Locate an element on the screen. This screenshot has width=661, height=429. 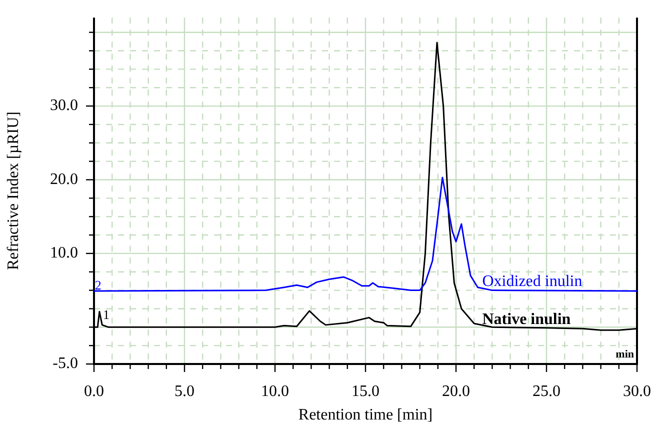
y-tick-label: -5.0 is located at coordinates (65, 363).